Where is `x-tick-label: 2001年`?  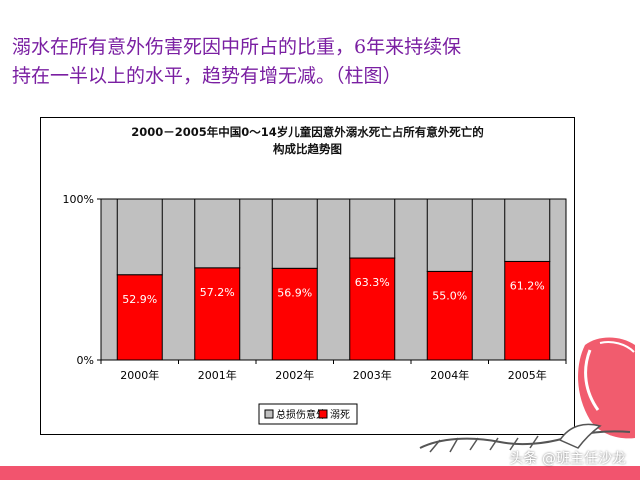
x-tick-label: 2001年 is located at coordinates (217, 375).